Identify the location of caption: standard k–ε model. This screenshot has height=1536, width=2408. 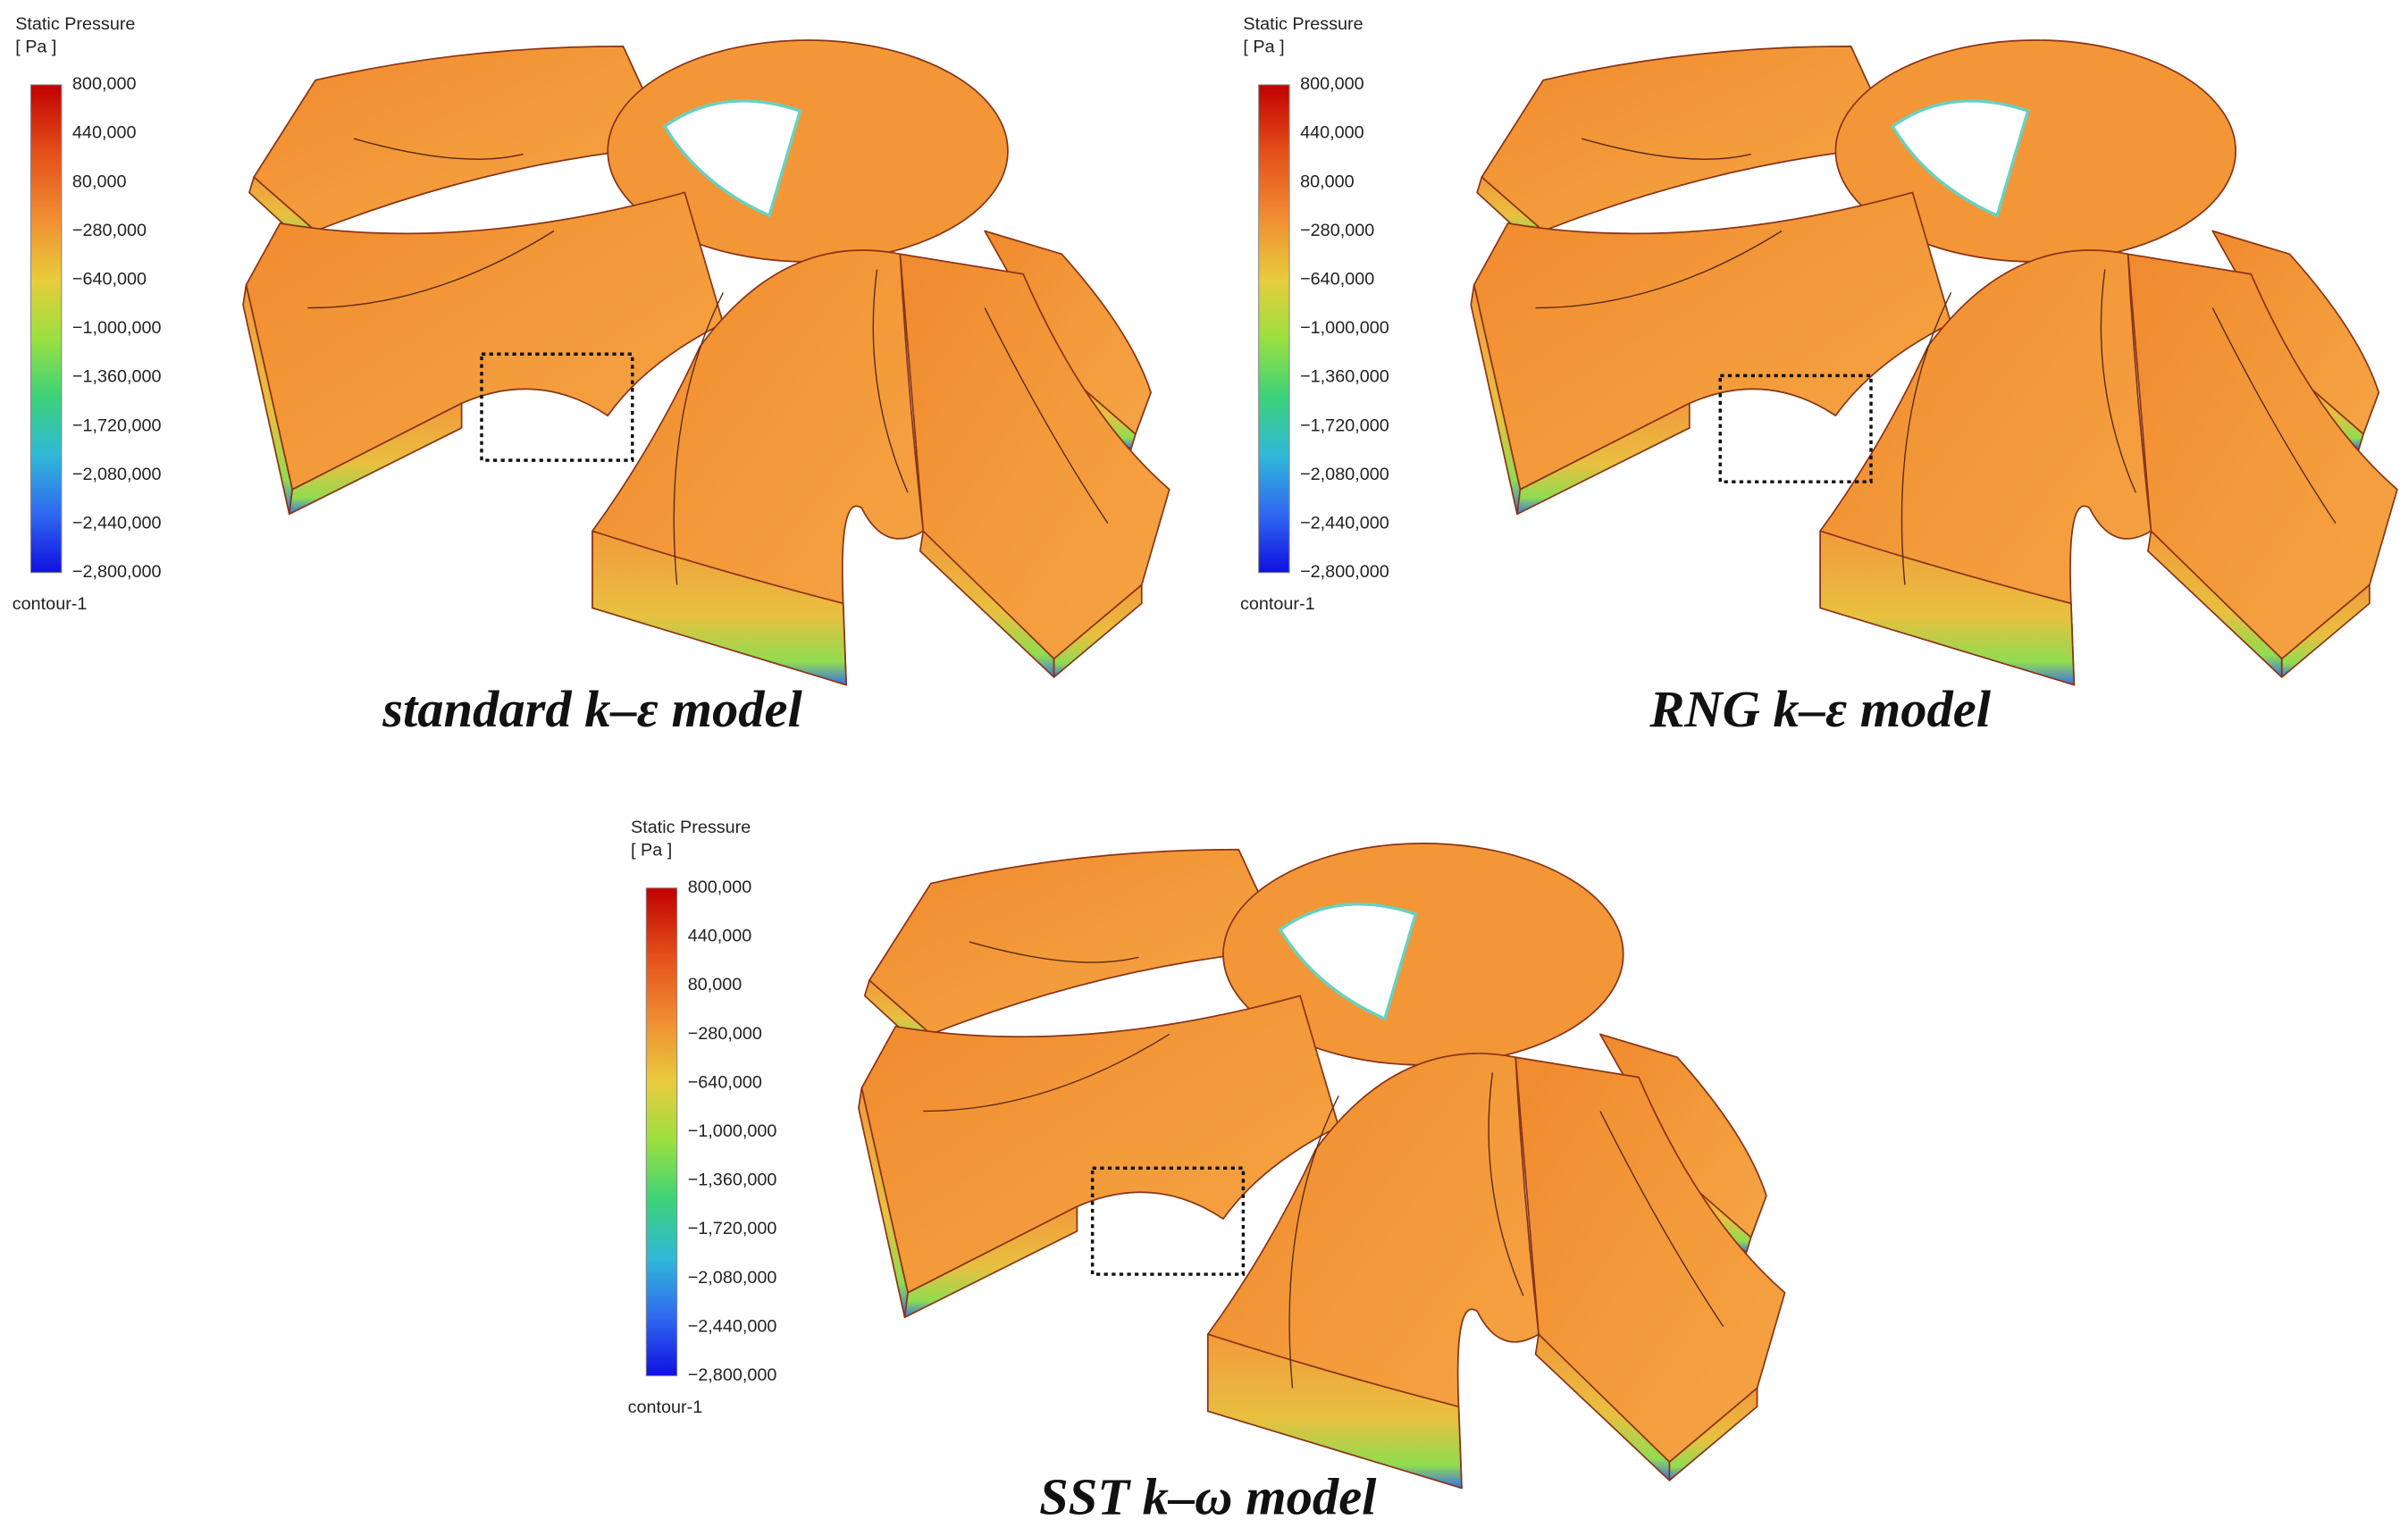
(592, 709).